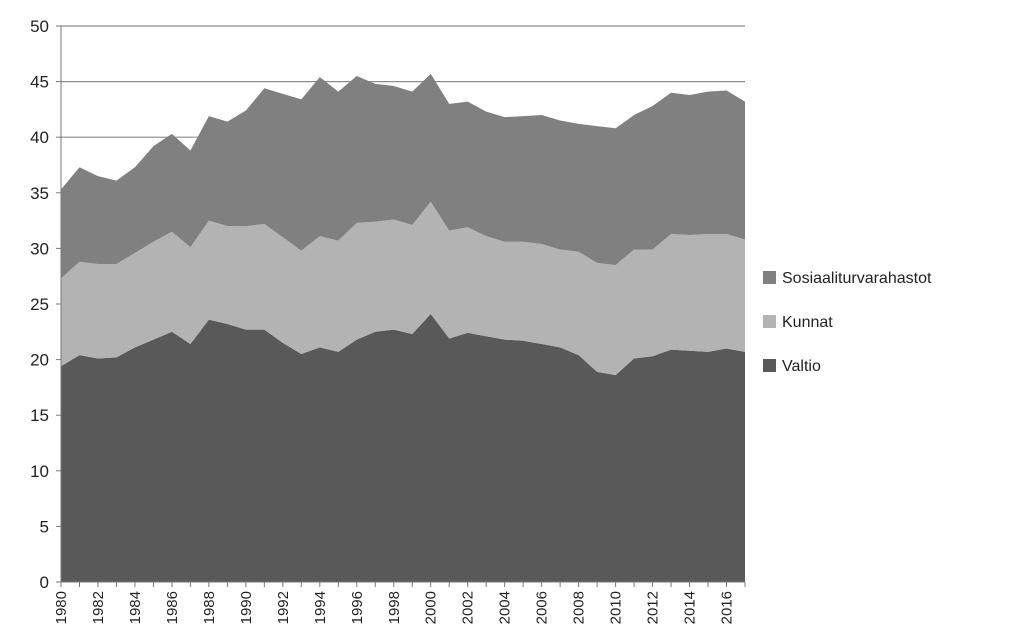 Image resolution: width=1013 pixels, height=643 pixels. Describe the element at coordinates (857, 278) in the screenshot. I see `legend-label-sosiaaliturvarahastot: Sosiaaliturvarahastot` at that location.